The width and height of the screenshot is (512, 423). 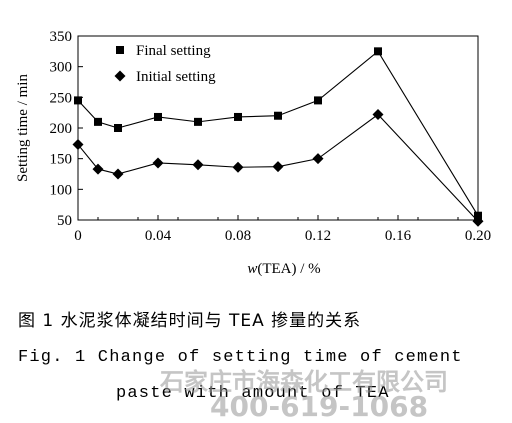 What do you see at coordinates (61, 160) in the screenshot?
I see `y-tick-label: 150` at bounding box center [61, 160].